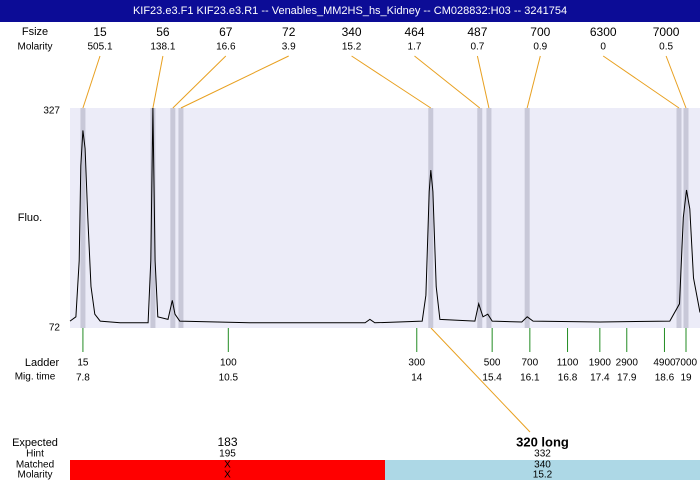 This screenshot has width=700, height=480. I want to click on result-hint: 332, so click(542, 454).